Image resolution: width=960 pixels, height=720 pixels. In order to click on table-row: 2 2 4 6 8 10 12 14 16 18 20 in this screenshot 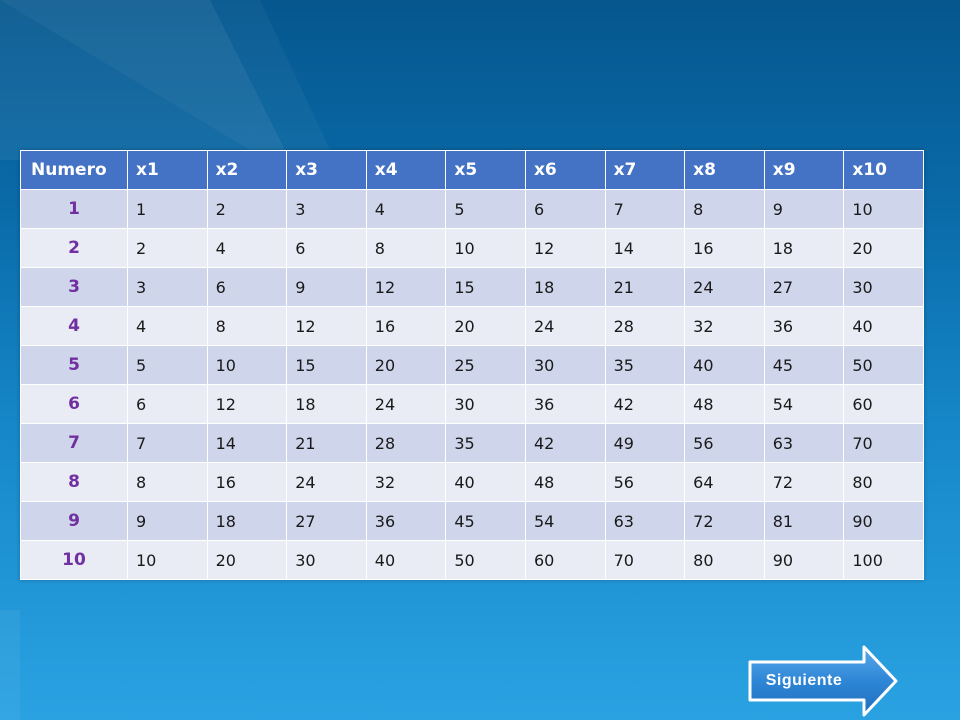, I will do `click(472, 248)`.